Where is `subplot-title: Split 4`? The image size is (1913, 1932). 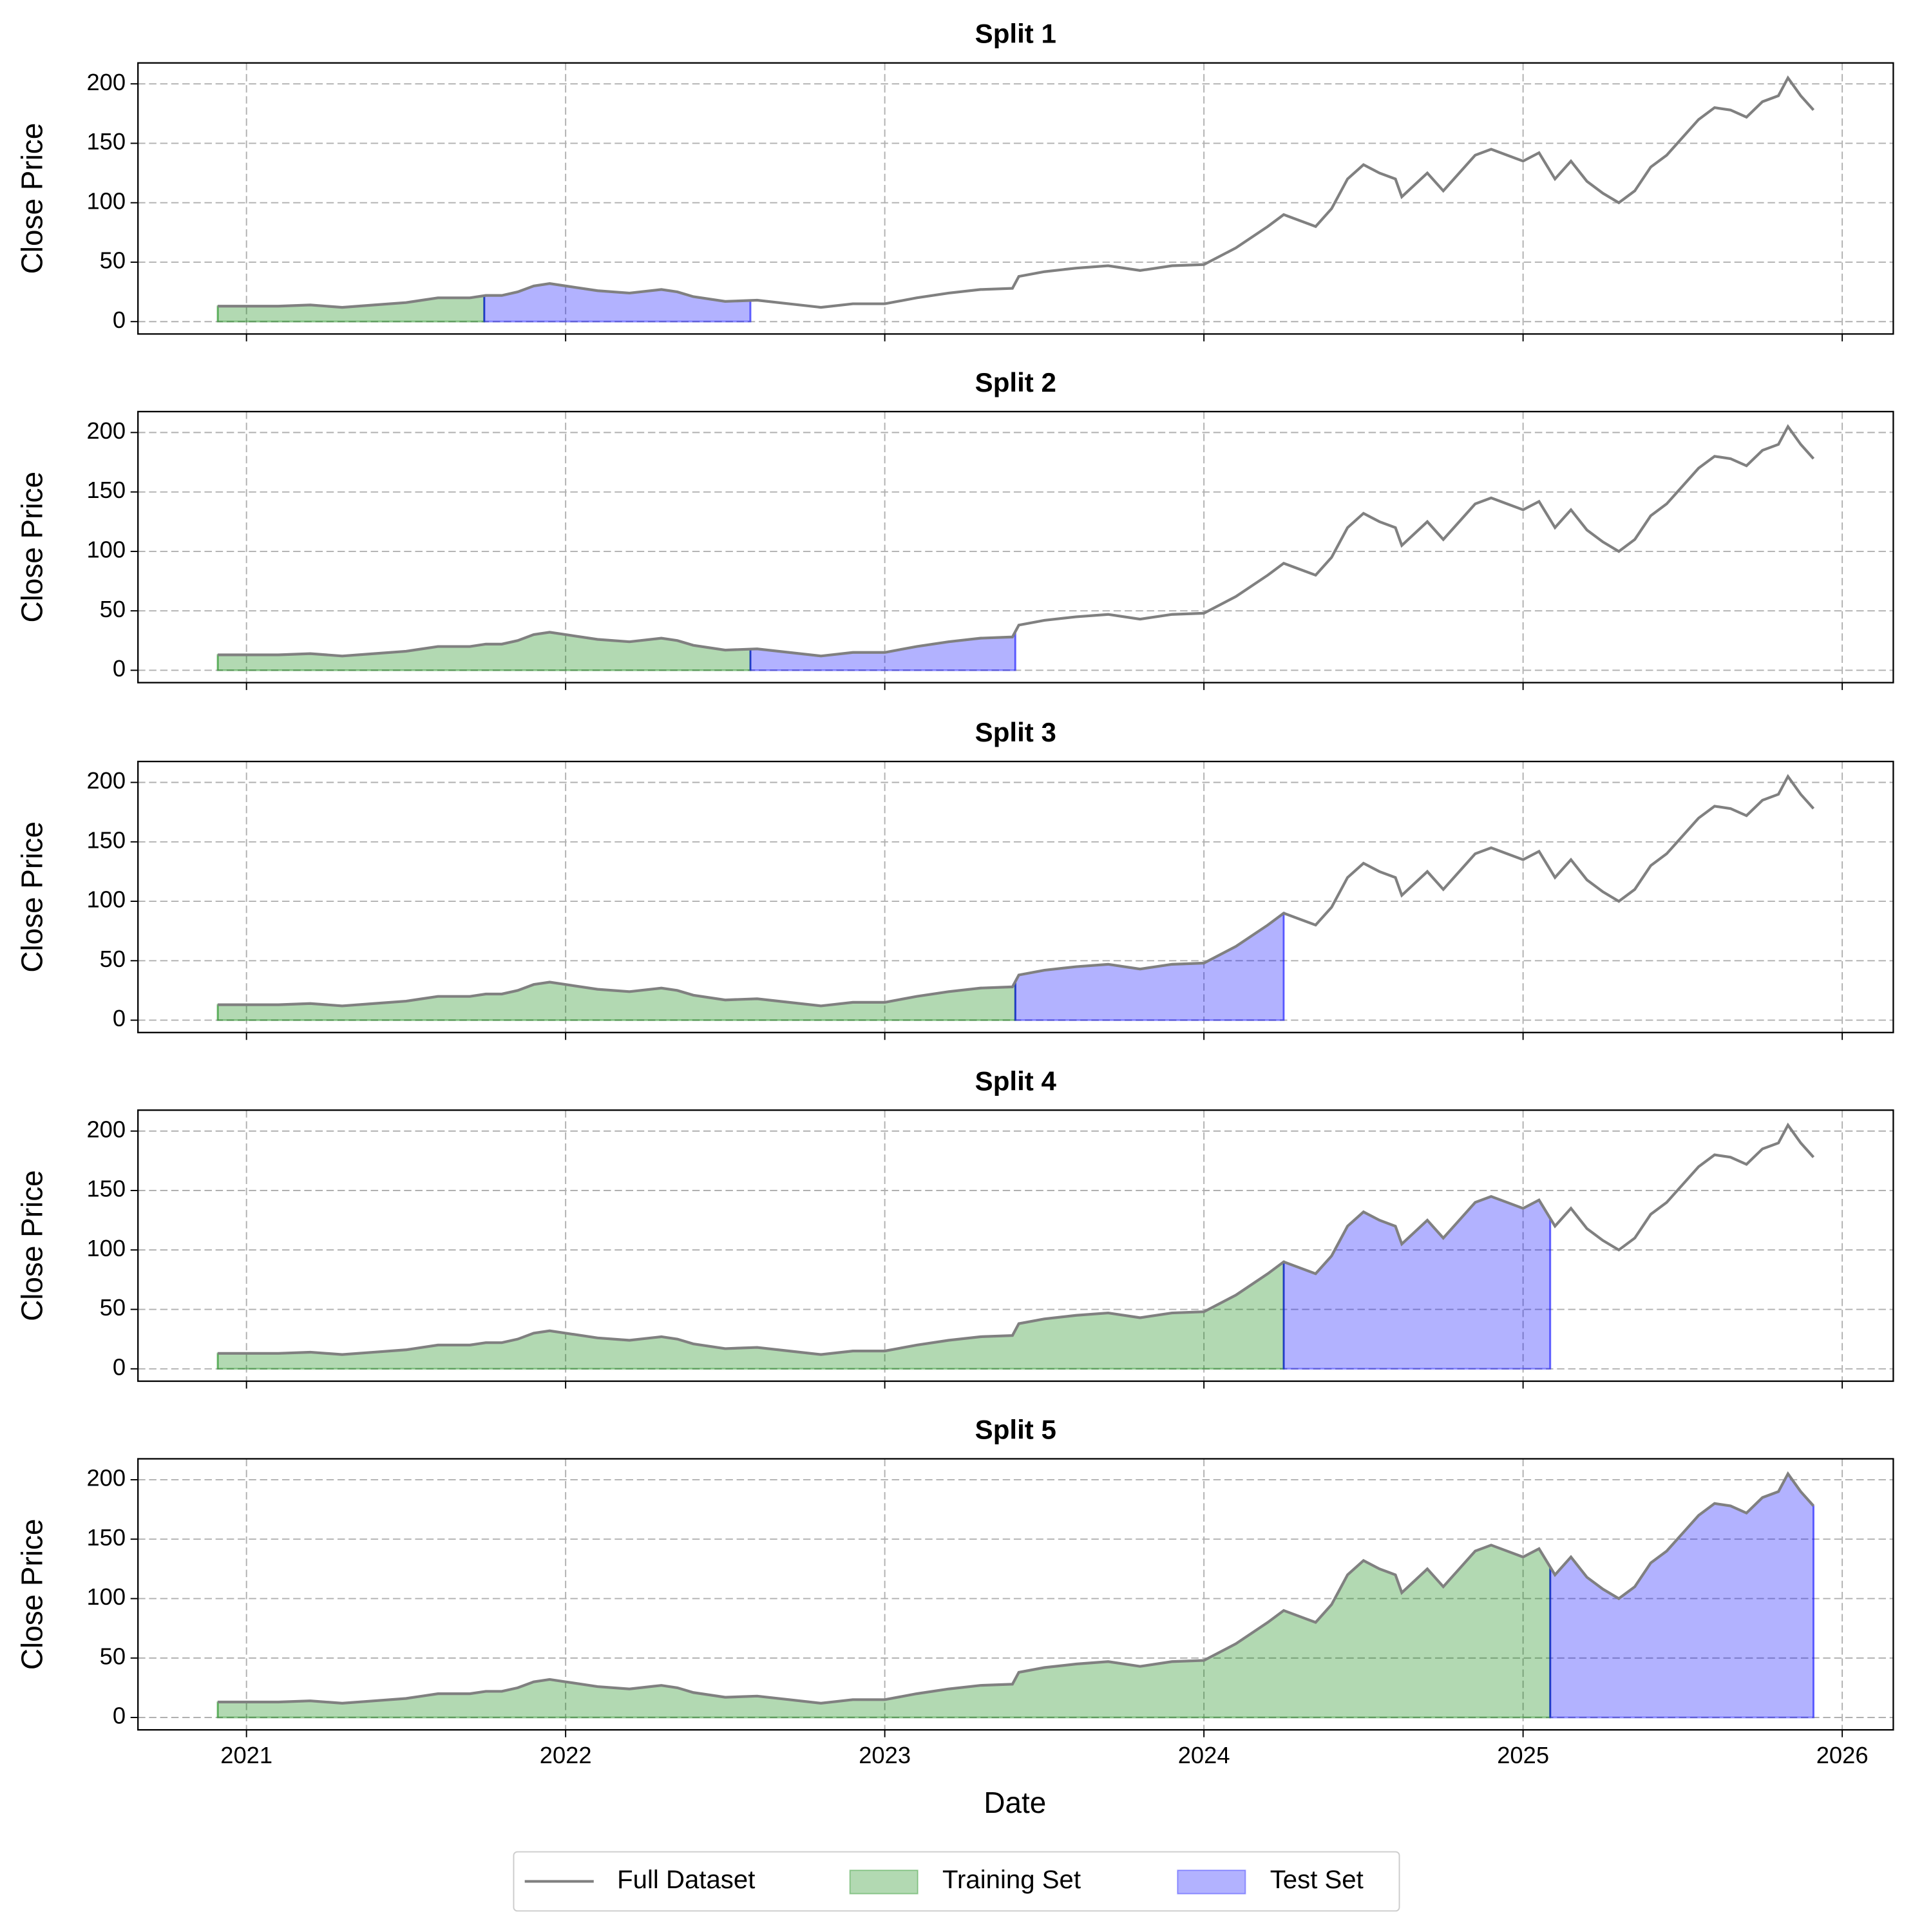
subplot-title: Split 4 is located at coordinates (1016, 1081).